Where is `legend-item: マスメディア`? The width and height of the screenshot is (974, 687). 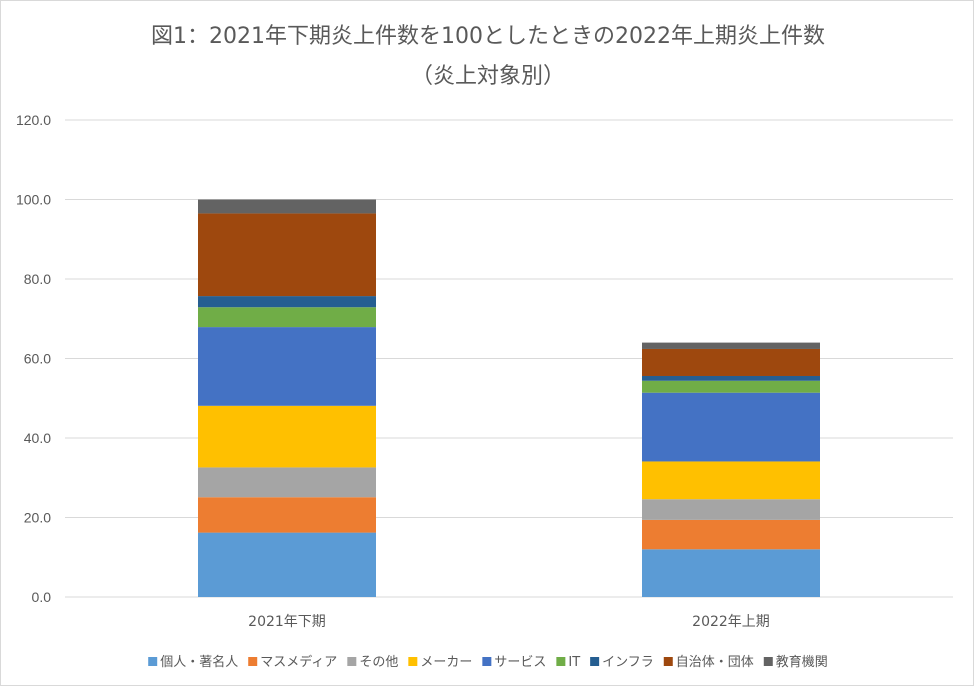 legend-item: マスメディア is located at coordinates (292, 662).